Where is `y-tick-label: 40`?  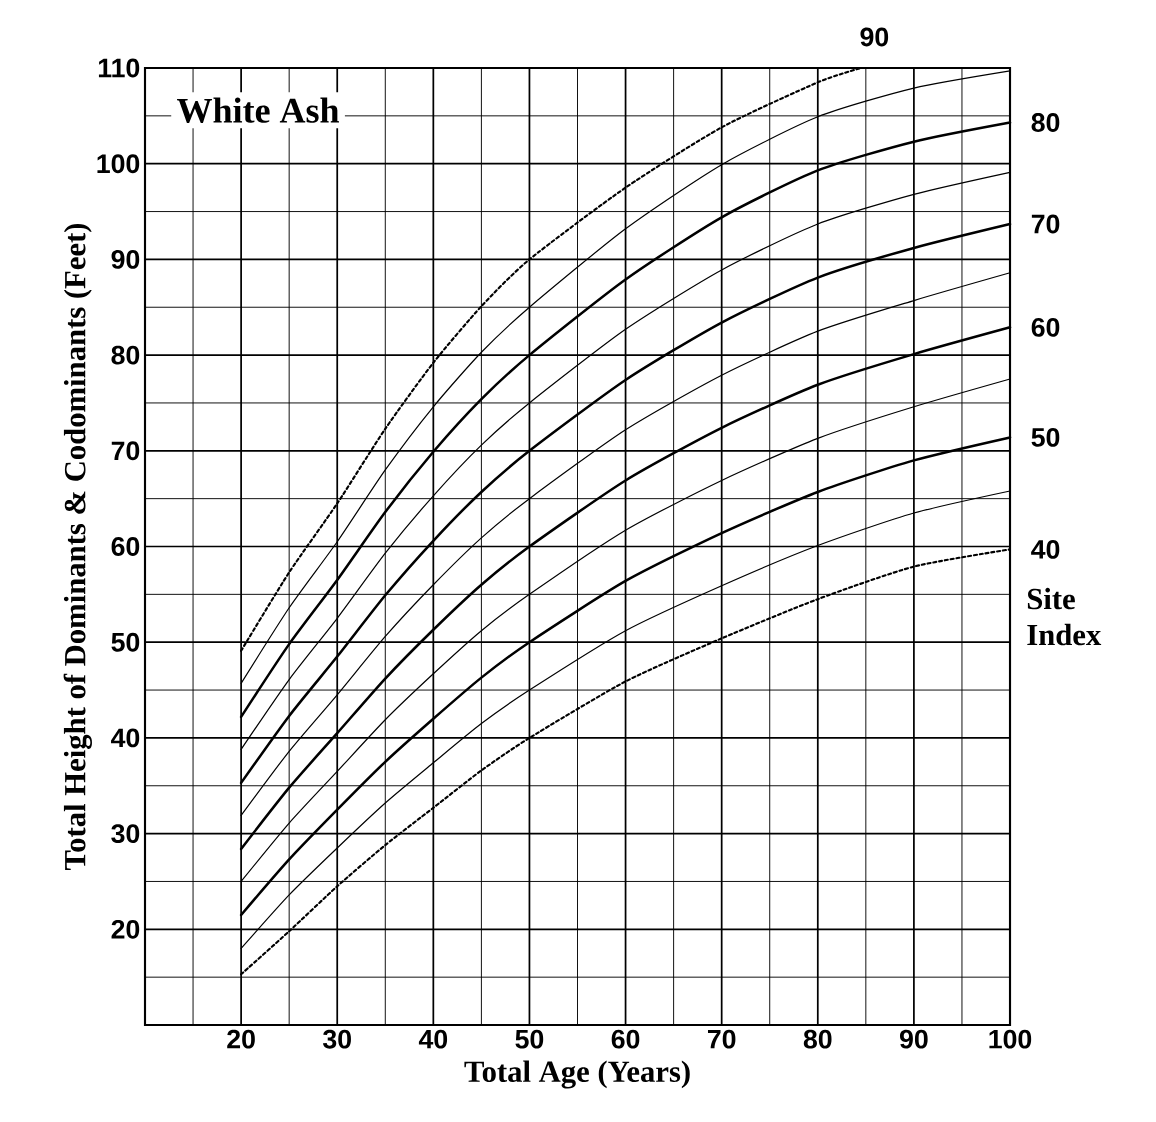 y-tick-label: 40 is located at coordinates (125, 738).